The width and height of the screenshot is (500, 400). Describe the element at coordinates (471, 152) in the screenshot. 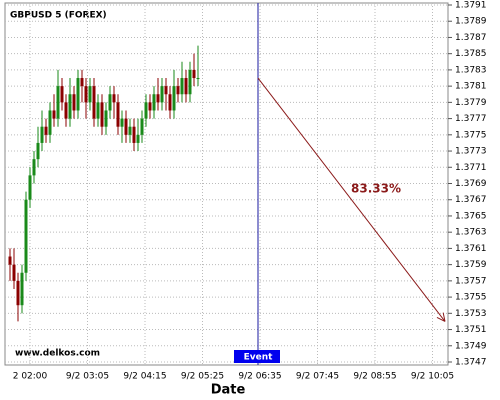

I see `y-tick-label: 1.3773` at that location.